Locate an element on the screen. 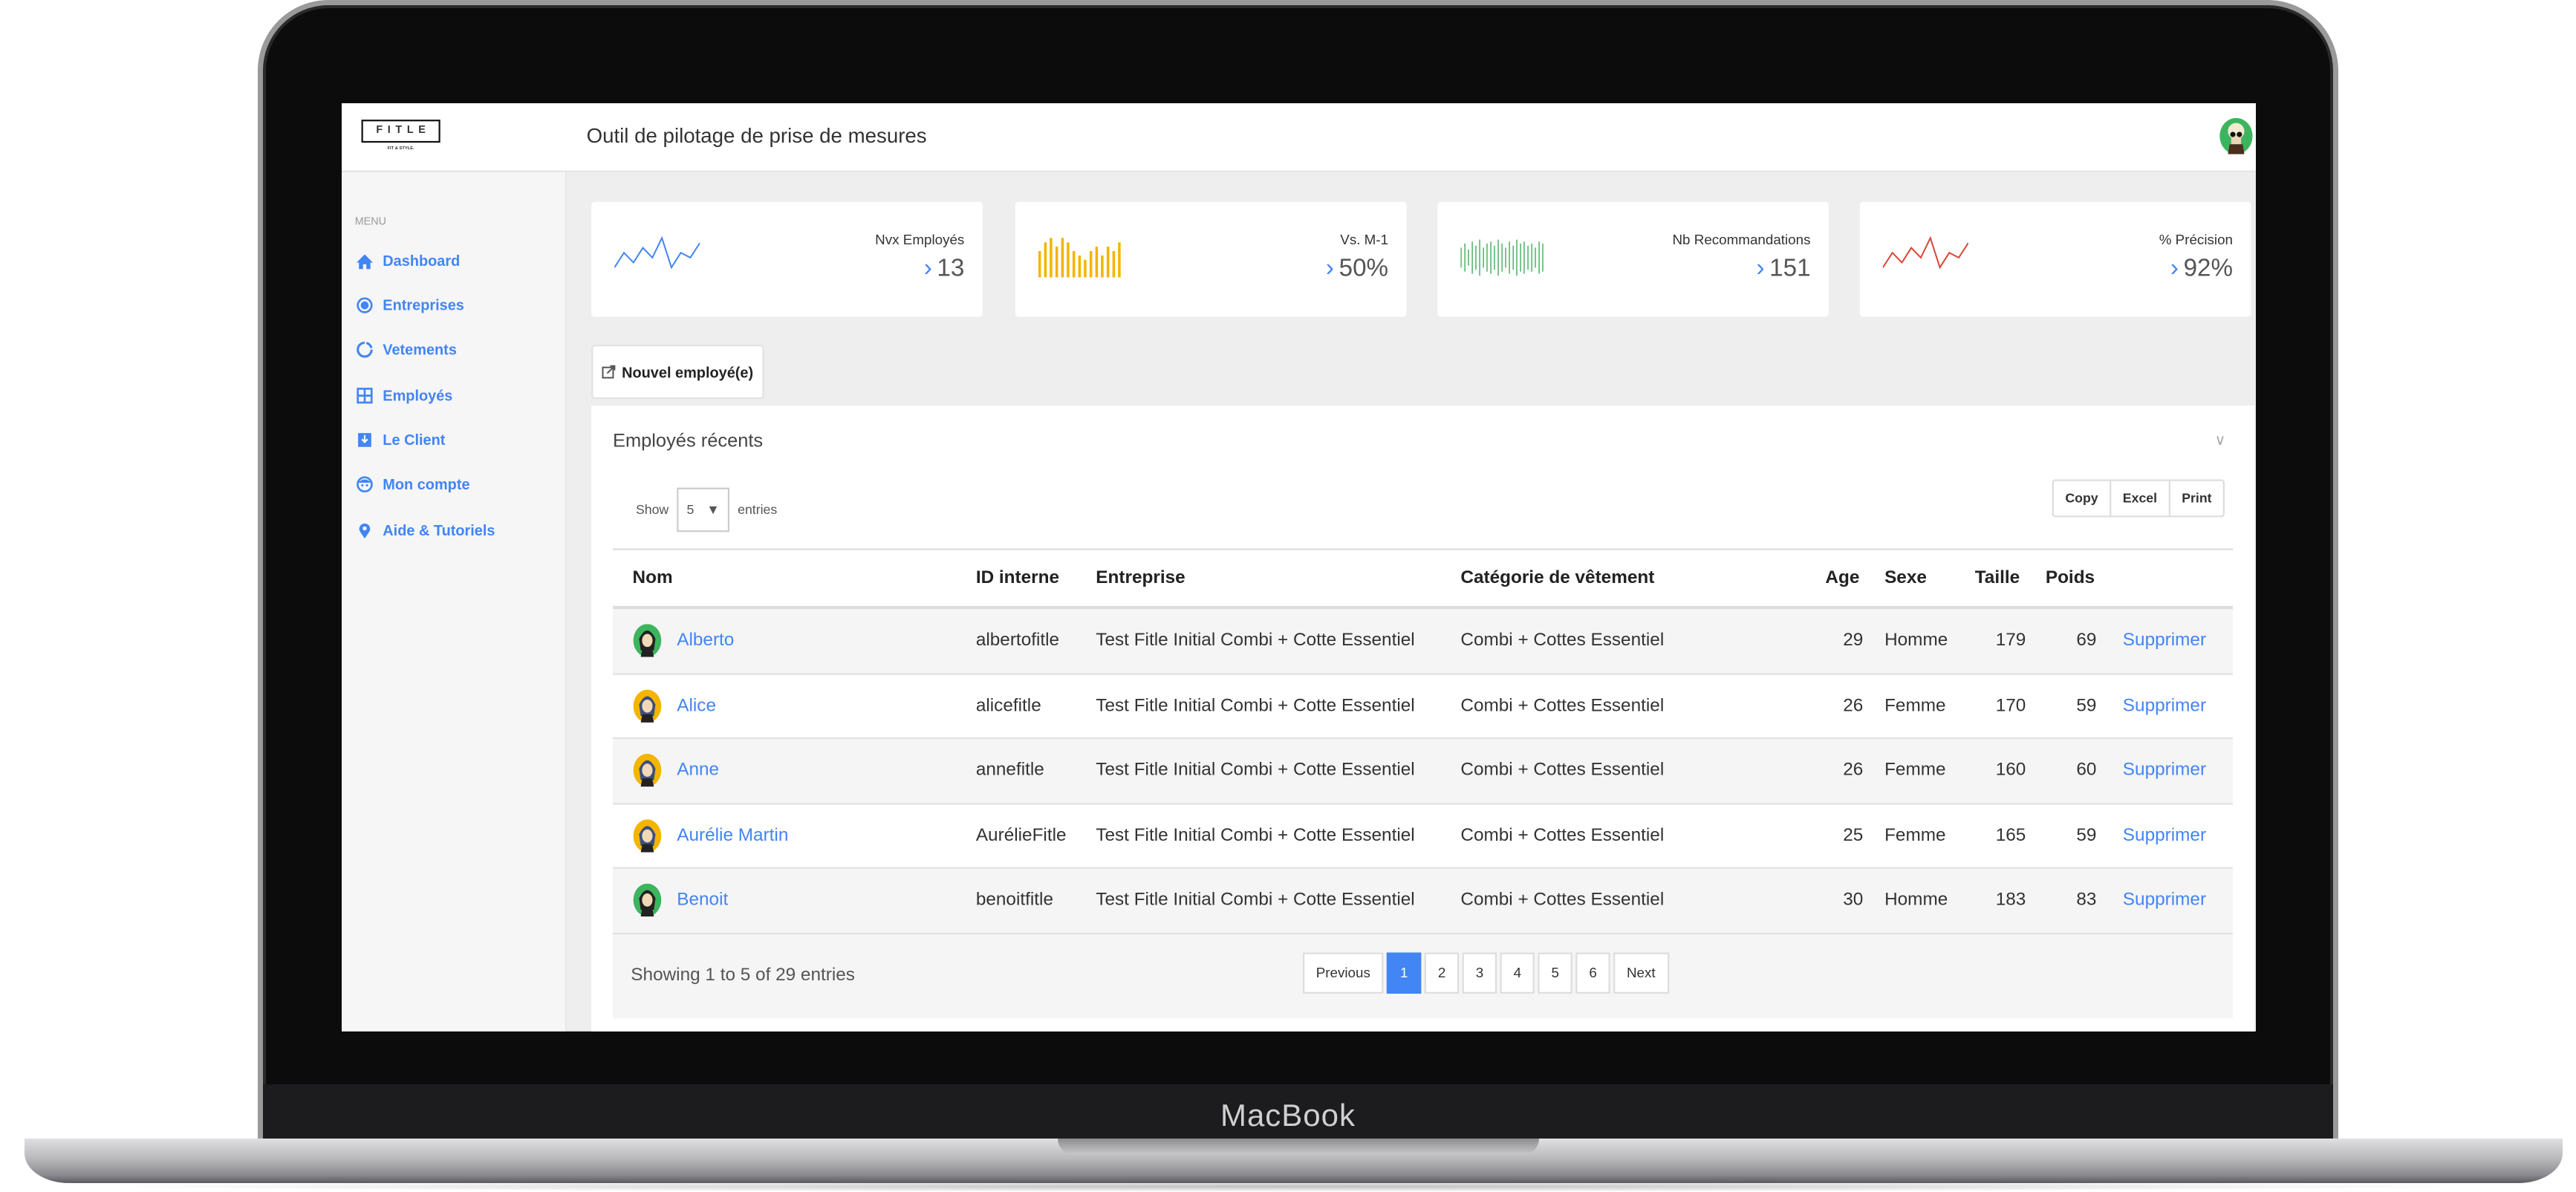  map-pin-icon is located at coordinates (365, 531).